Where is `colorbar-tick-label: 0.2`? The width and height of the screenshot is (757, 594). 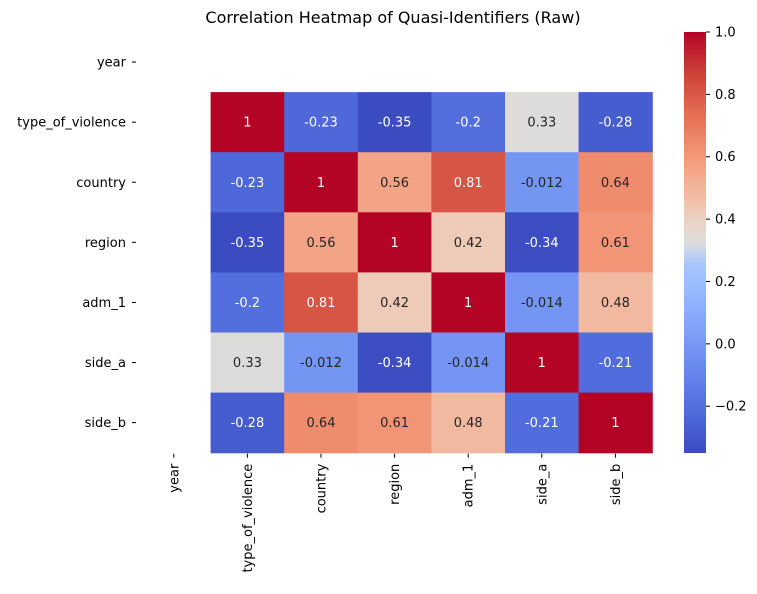 colorbar-tick-label: 0.2 is located at coordinates (725, 282).